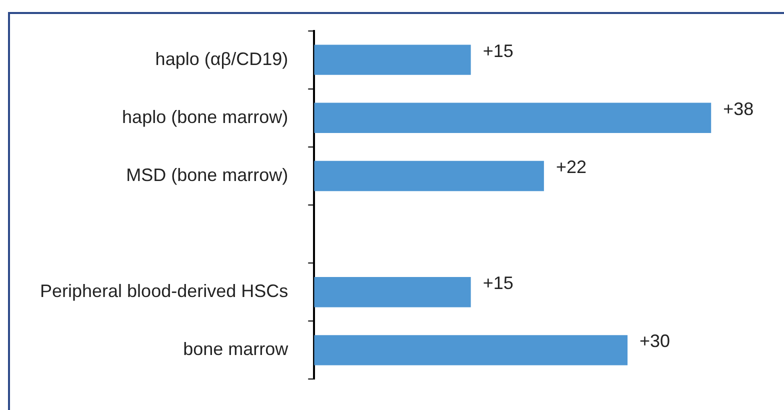  What do you see at coordinates (205, 116) in the screenshot?
I see `y-tick-label: haplo (bone marrow)` at bounding box center [205, 116].